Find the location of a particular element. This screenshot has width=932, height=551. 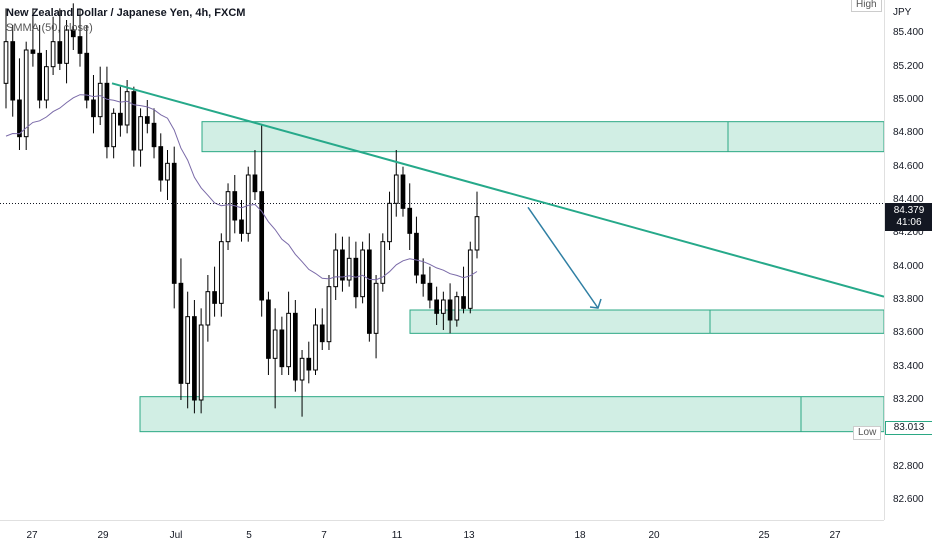

time-tick: 7 is located at coordinates (324, 535).